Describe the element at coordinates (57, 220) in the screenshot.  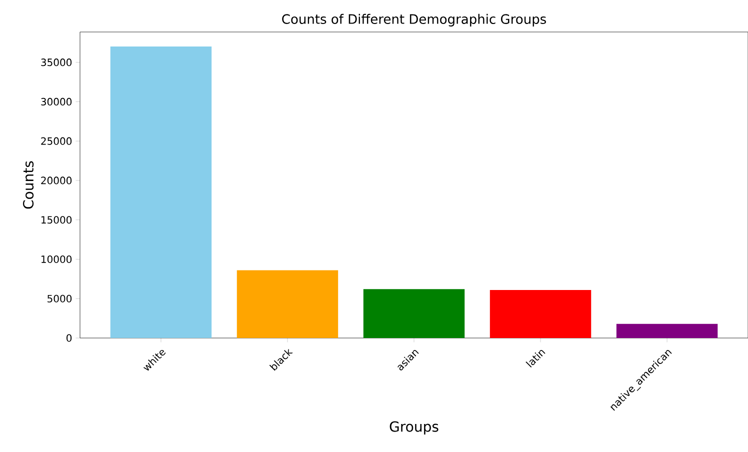
I see `y-tick-label: 15000` at that location.